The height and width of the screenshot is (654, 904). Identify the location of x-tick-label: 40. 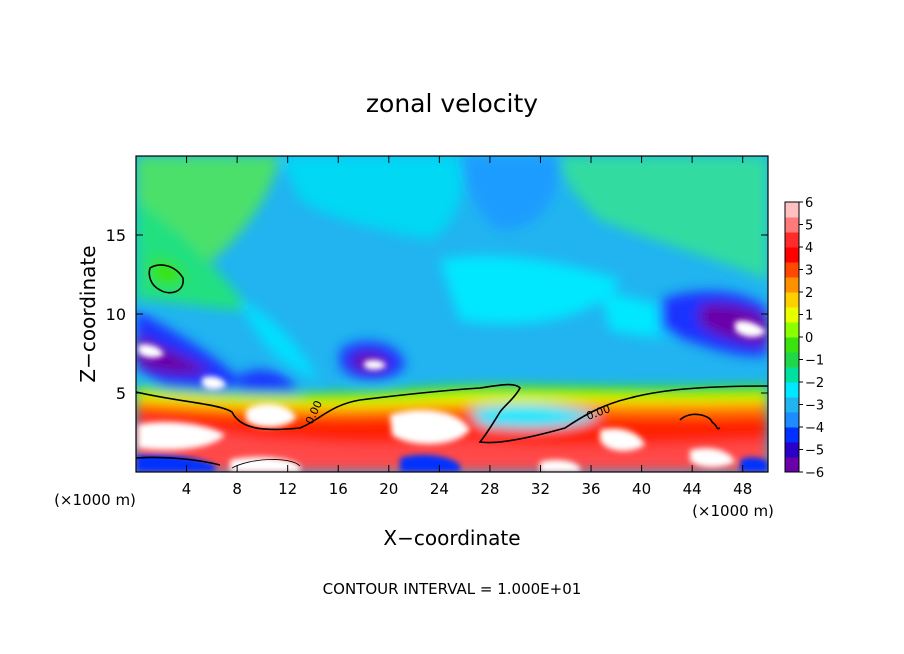
(641, 489).